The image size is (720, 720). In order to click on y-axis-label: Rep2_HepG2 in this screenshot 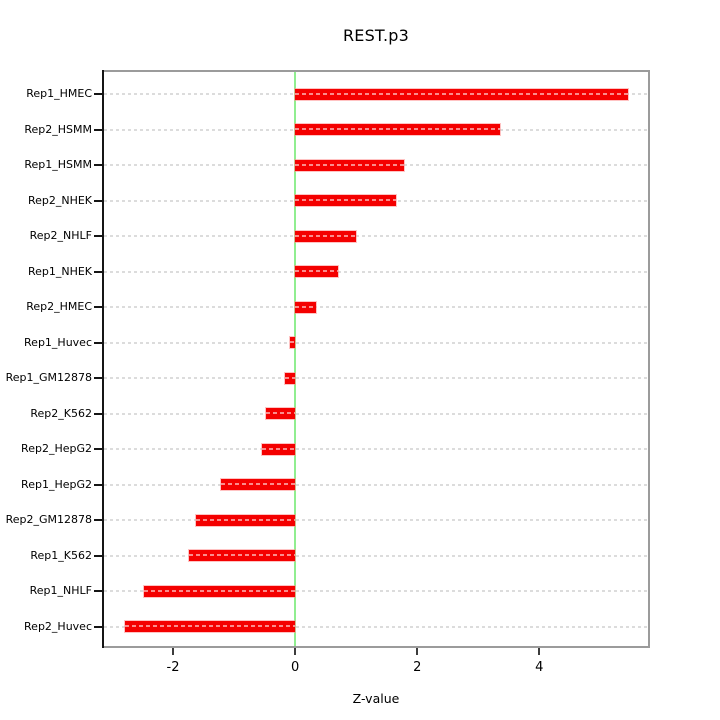, I will do `click(56, 449)`.